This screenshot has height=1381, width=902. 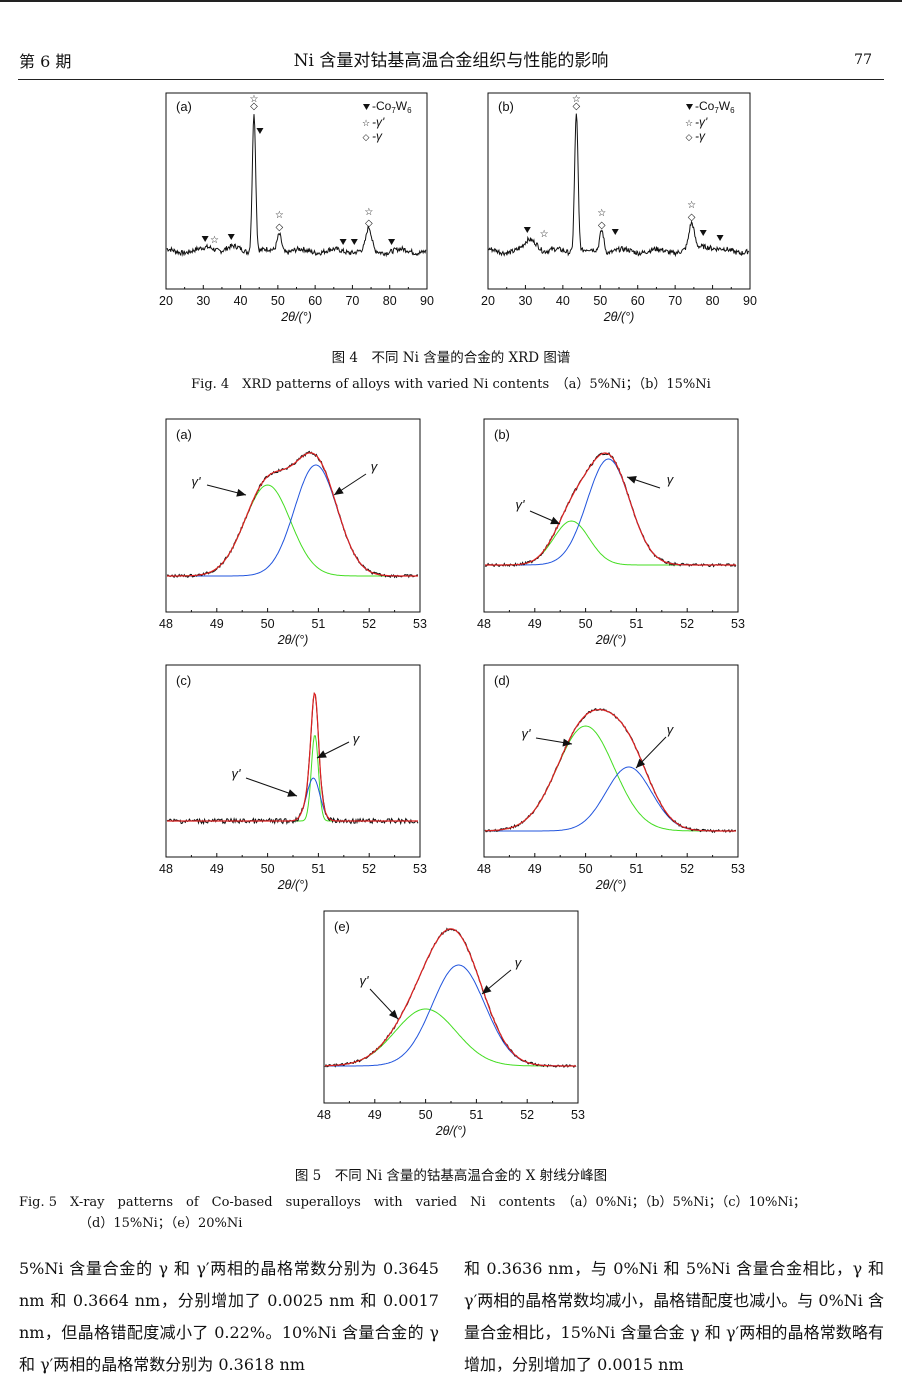 I want to click on figure-5-caption-en-2: （d）15%Ni；（e）20%Ni, so click(x=161, y=1223).